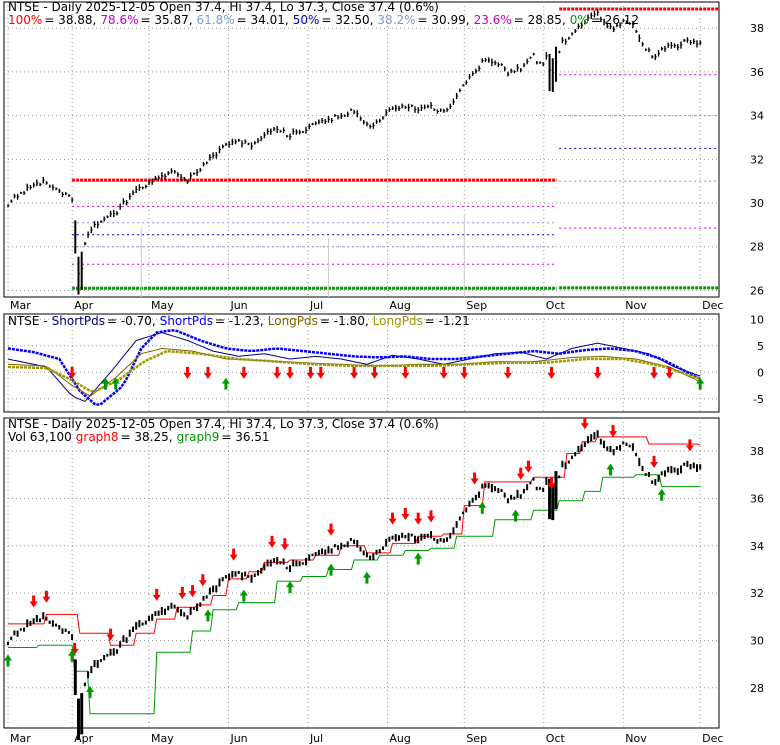  What do you see at coordinates (757, 290) in the screenshot?
I see `y-tick-label: 26` at bounding box center [757, 290].